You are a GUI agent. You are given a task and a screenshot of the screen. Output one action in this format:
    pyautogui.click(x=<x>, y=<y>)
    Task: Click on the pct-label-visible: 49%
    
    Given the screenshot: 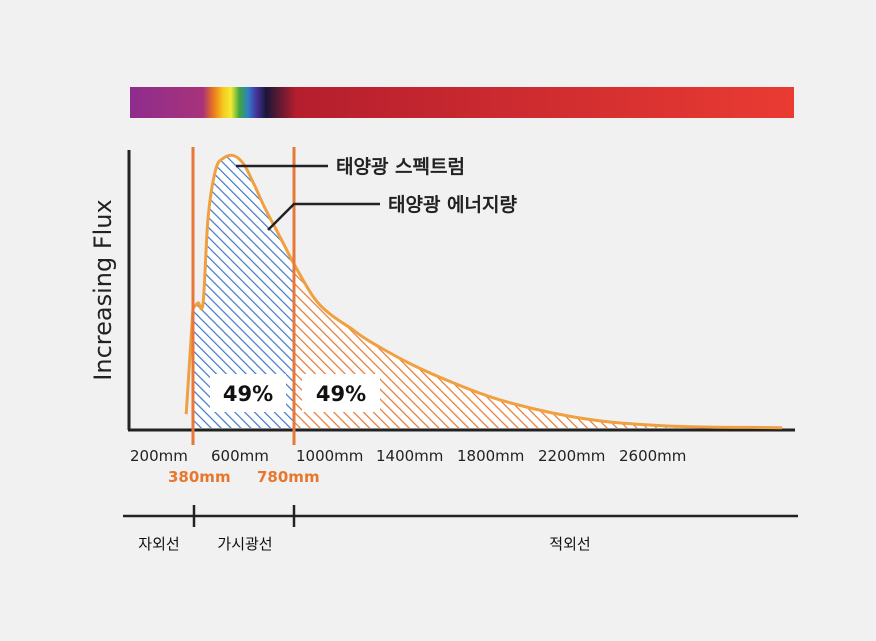 What is the action you would take?
    pyautogui.click(x=248, y=394)
    